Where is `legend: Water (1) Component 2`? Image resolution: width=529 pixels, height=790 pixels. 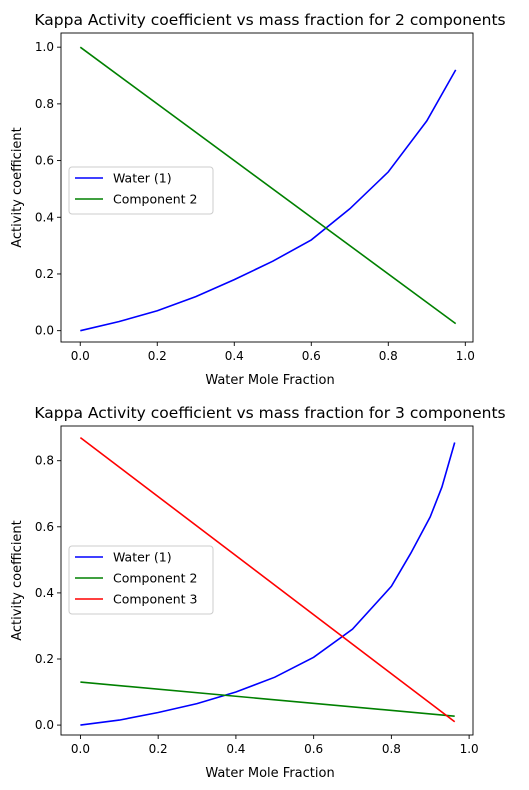 legend: Water (1) Component 2 is located at coordinates (141, 190).